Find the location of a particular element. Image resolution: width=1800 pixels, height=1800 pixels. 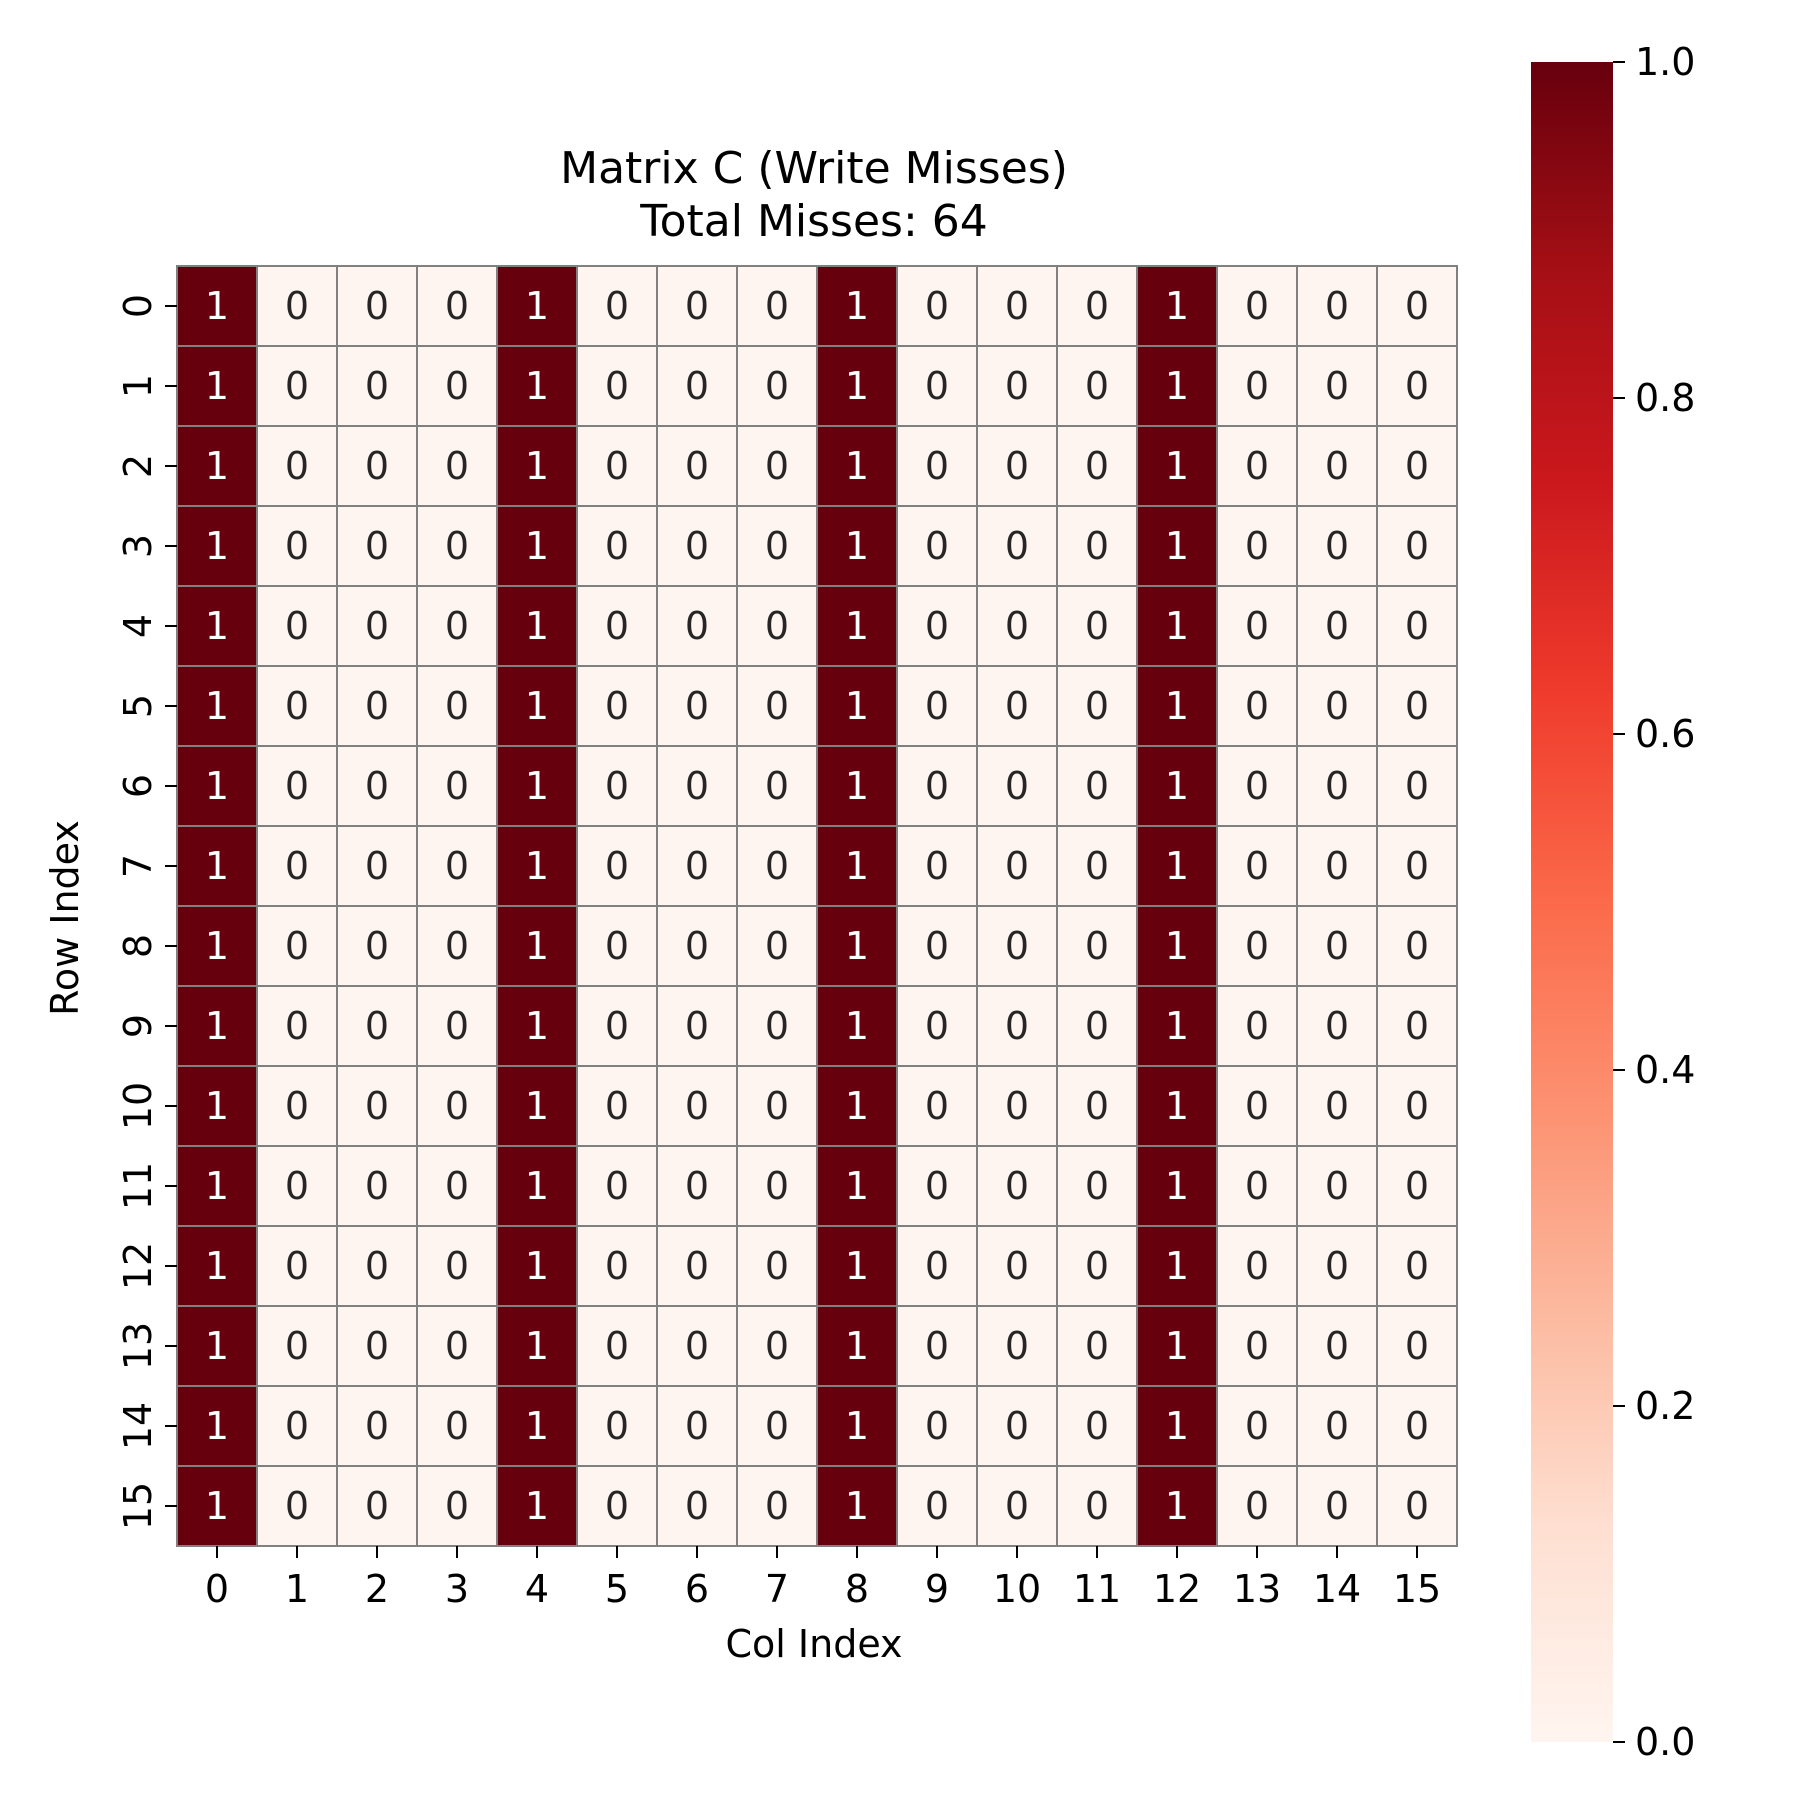

x-tick-label: 1 is located at coordinates (297, 1589).